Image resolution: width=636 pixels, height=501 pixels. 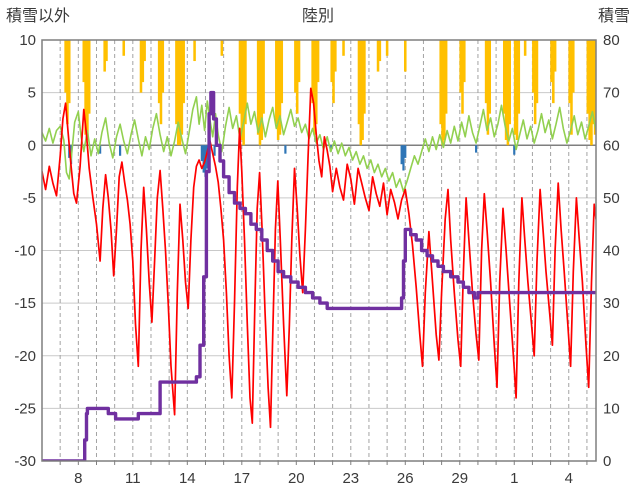 I want to click on left-tick-label: -15, so click(x=25, y=303).